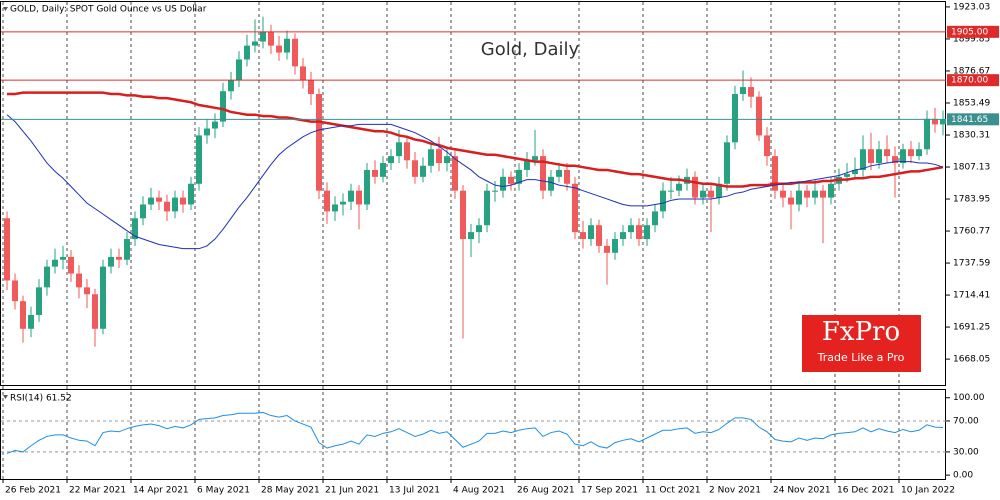 Image resolution: width=1000 pixels, height=500 pixels. Describe the element at coordinates (352, 491) in the screenshot. I see `x-tick-label: 21 Jun 2021` at that location.